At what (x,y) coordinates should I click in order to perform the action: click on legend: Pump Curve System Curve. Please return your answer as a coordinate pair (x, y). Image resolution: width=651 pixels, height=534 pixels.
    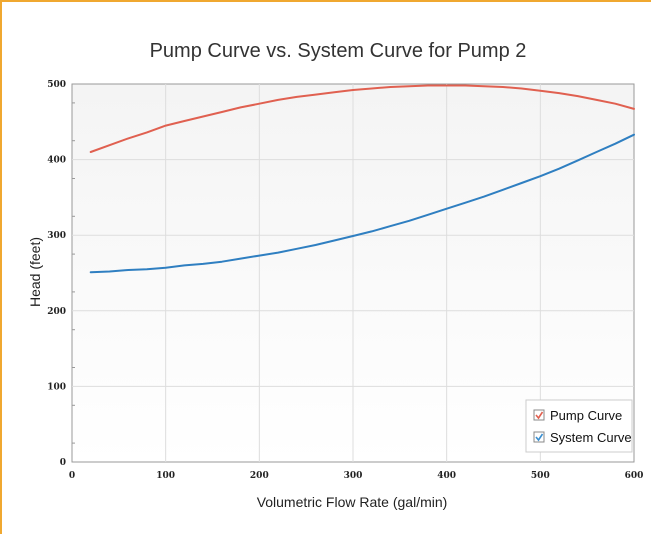
    Looking at the image, I should click on (579, 426).